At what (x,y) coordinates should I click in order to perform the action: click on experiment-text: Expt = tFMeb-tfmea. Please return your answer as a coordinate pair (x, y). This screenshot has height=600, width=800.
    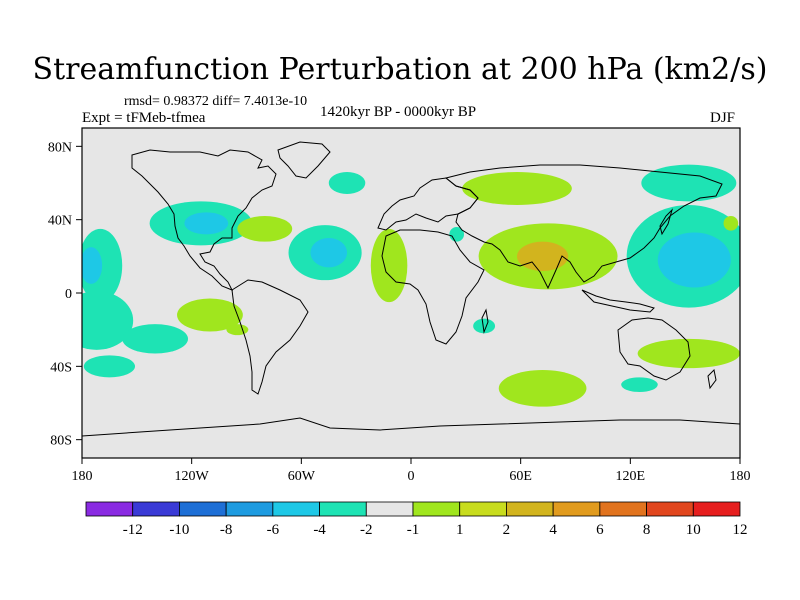
    Looking at the image, I should click on (144, 118).